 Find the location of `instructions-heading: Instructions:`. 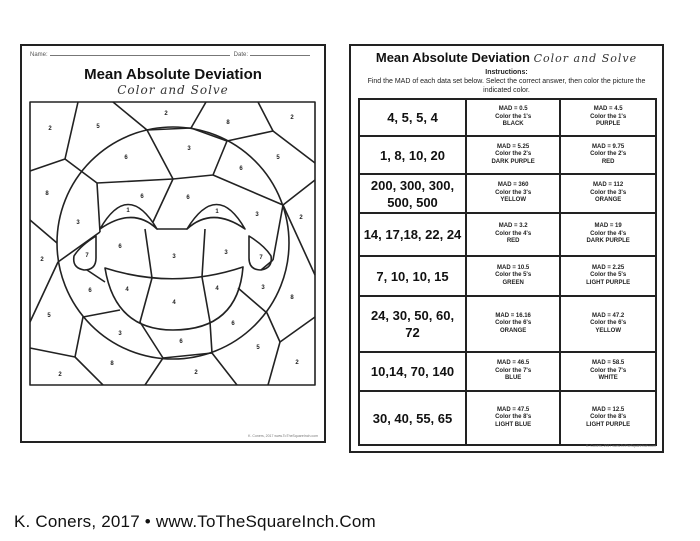

instructions-heading: Instructions: is located at coordinates (506, 72).